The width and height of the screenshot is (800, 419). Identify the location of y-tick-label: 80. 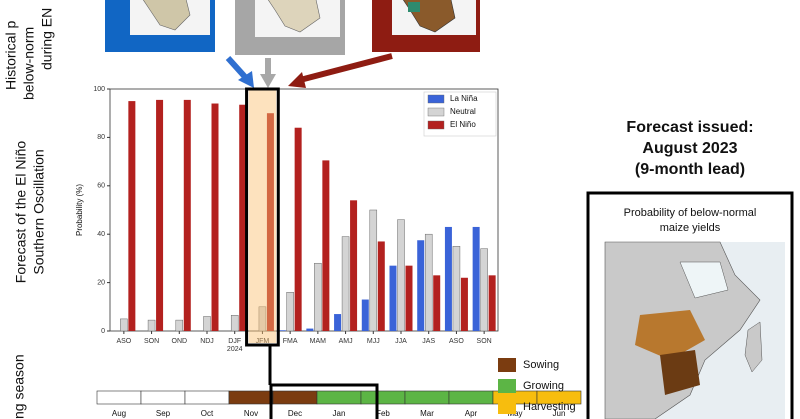
(101, 137).